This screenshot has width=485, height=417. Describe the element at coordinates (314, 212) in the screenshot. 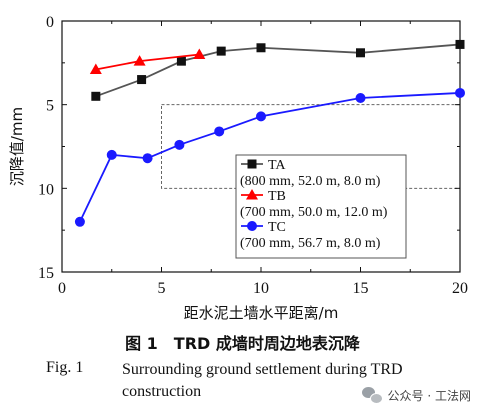

I see `legend-detail-tb: (700 mm, 50.0 m, 12.0 m)` at that location.